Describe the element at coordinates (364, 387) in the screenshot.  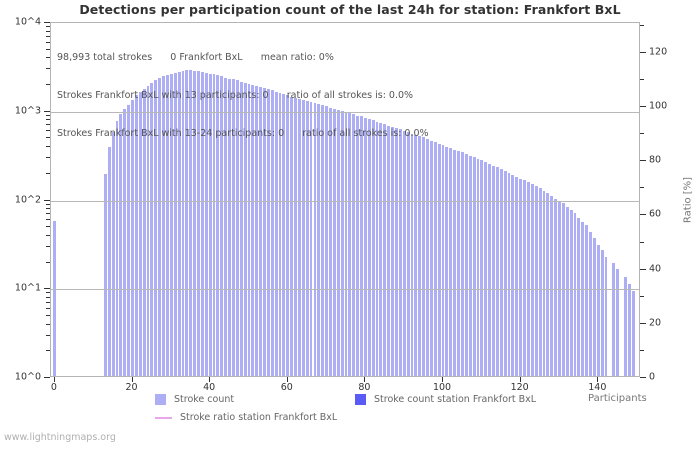
I see `x-tick-label: 80` at that location.